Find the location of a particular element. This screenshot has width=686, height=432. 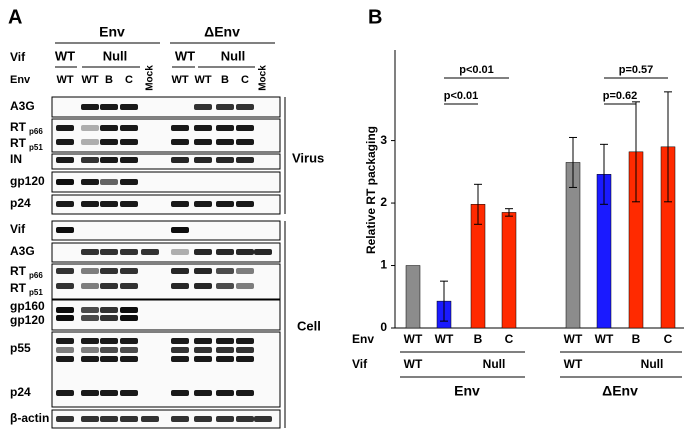

p-value: p=0.62 is located at coordinates (620, 96).